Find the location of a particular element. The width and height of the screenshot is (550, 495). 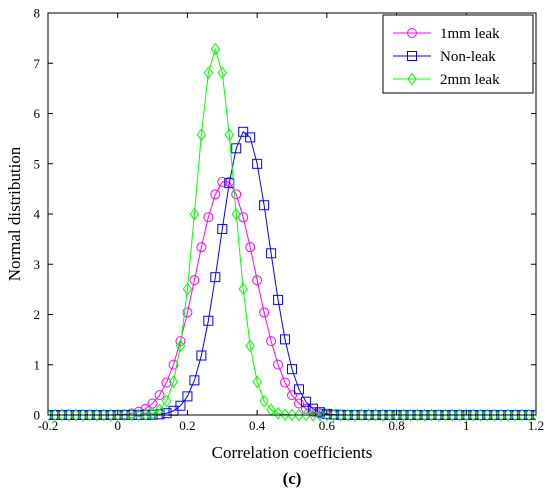

x-axis-title: Correlation coefficients is located at coordinates (292, 452).